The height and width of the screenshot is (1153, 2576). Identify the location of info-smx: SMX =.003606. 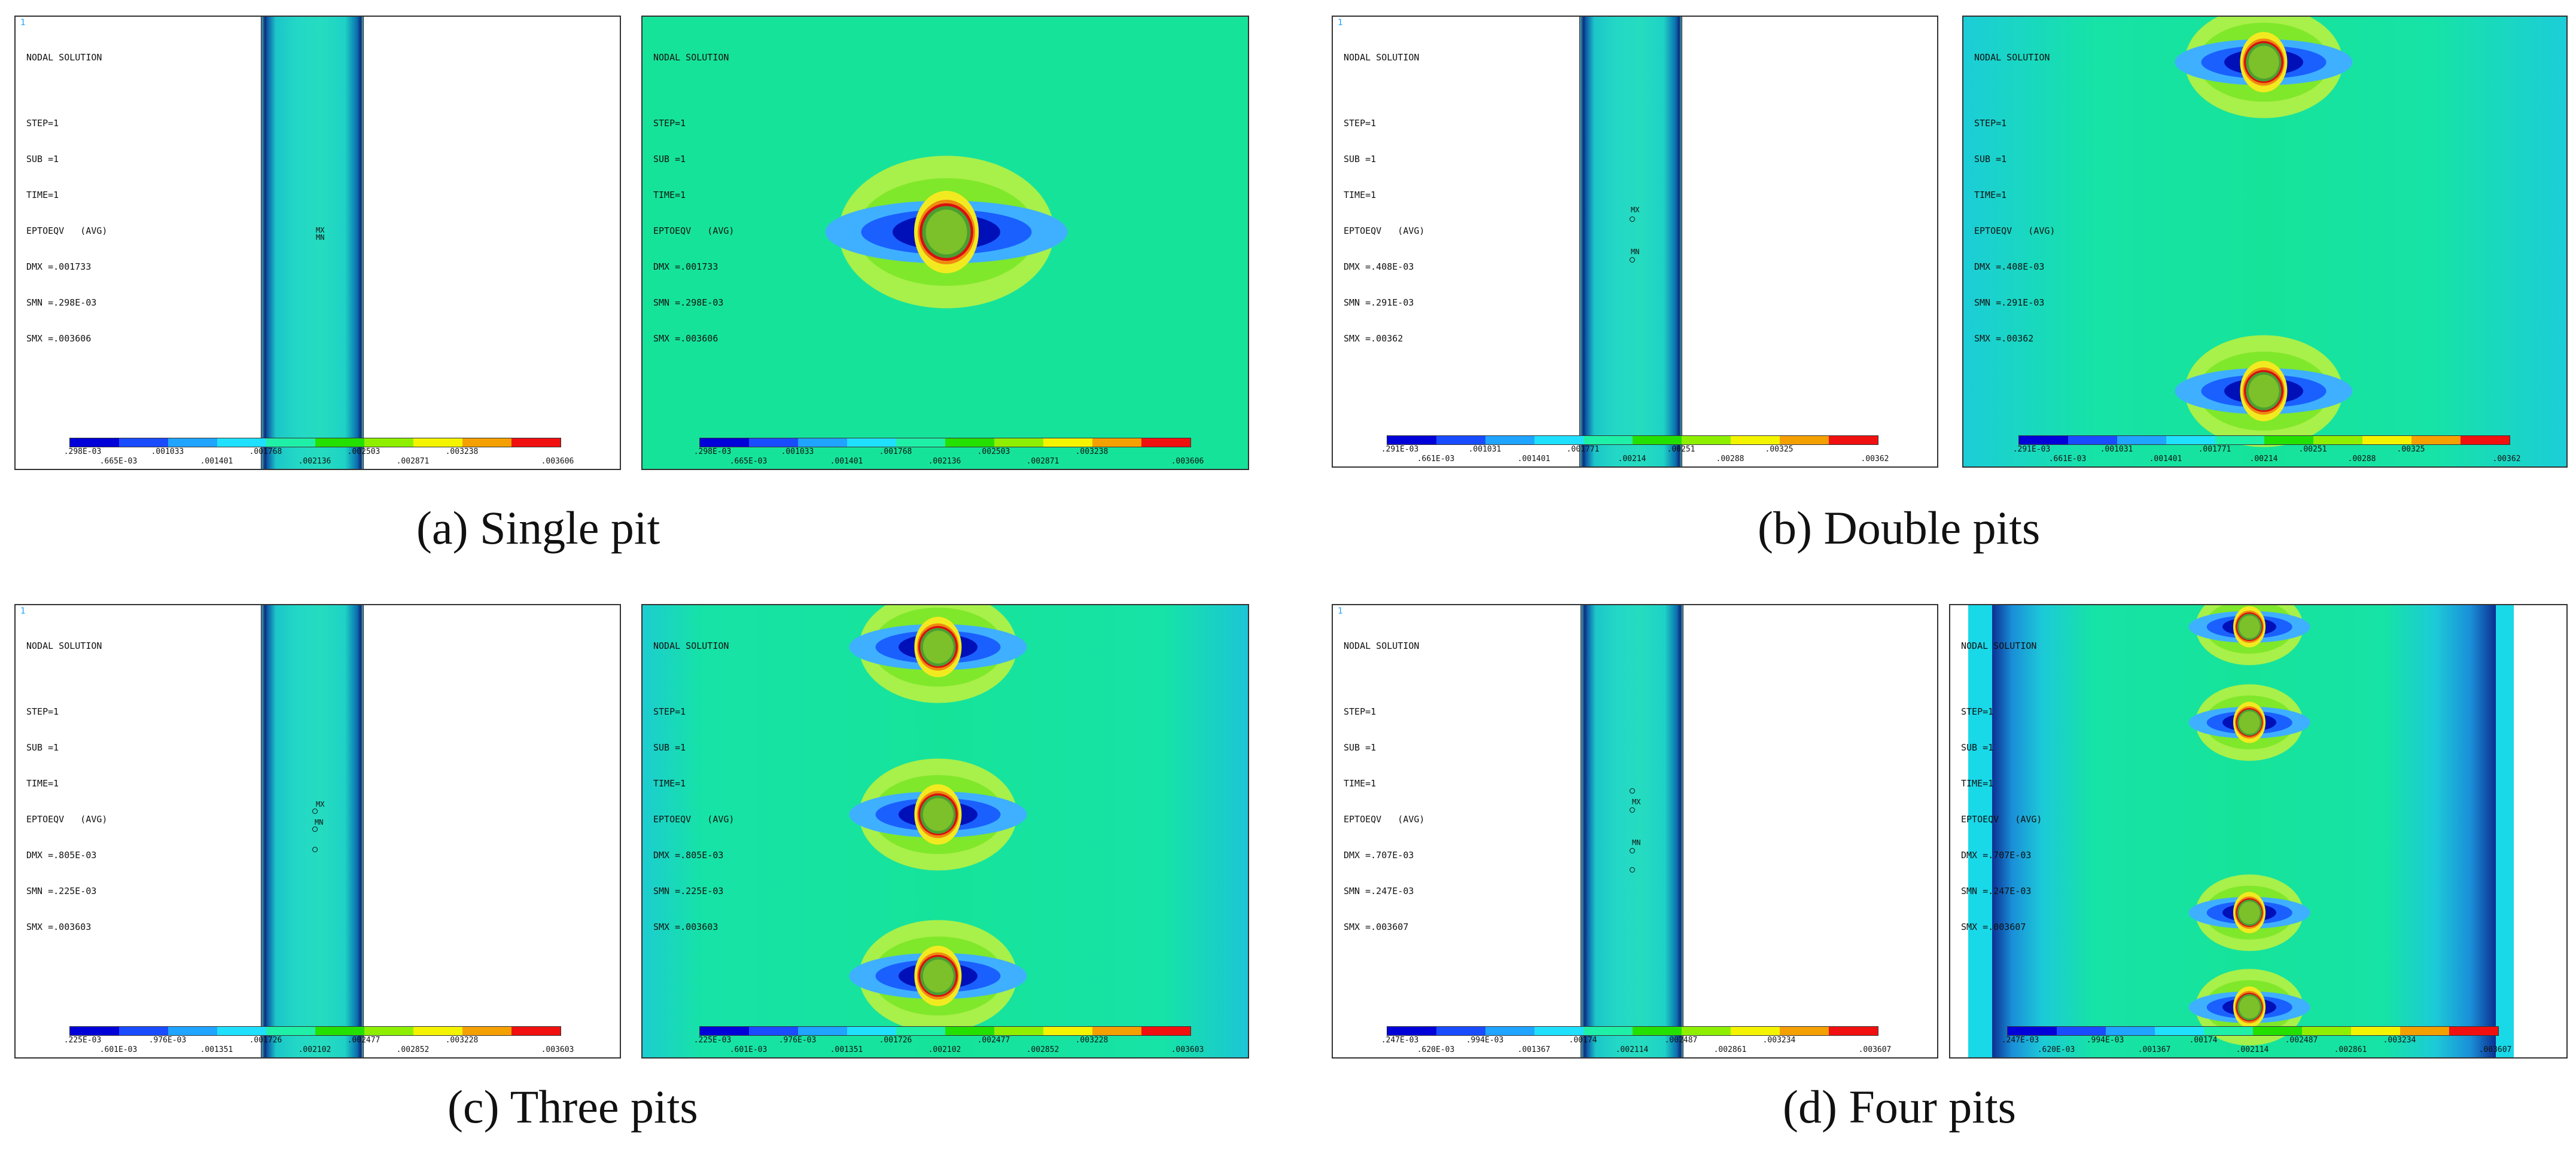
(59, 338).